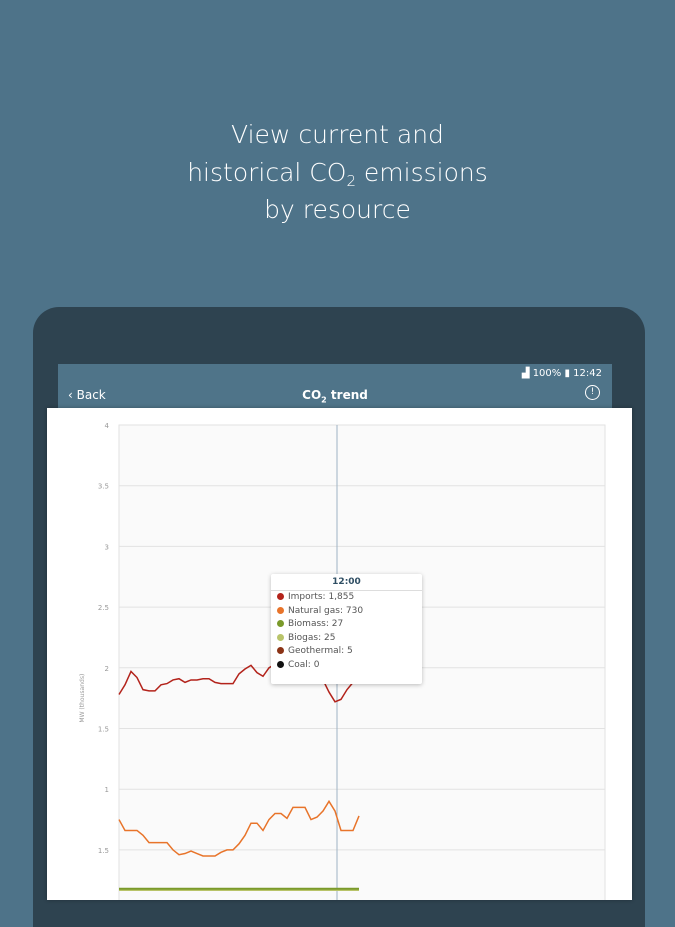  Describe the element at coordinates (346, 639) in the screenshot. I see `tooltip-item: Biogas: 25` at that location.